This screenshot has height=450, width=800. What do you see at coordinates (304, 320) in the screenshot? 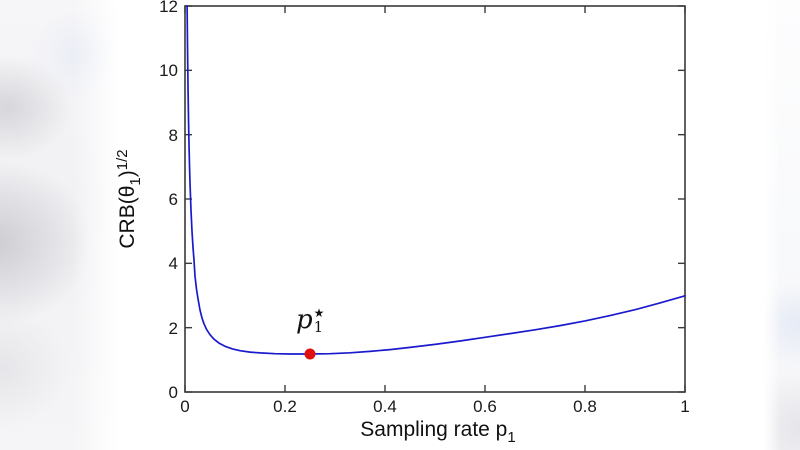
I see `optimal-point-symbol: p` at bounding box center [304, 320].